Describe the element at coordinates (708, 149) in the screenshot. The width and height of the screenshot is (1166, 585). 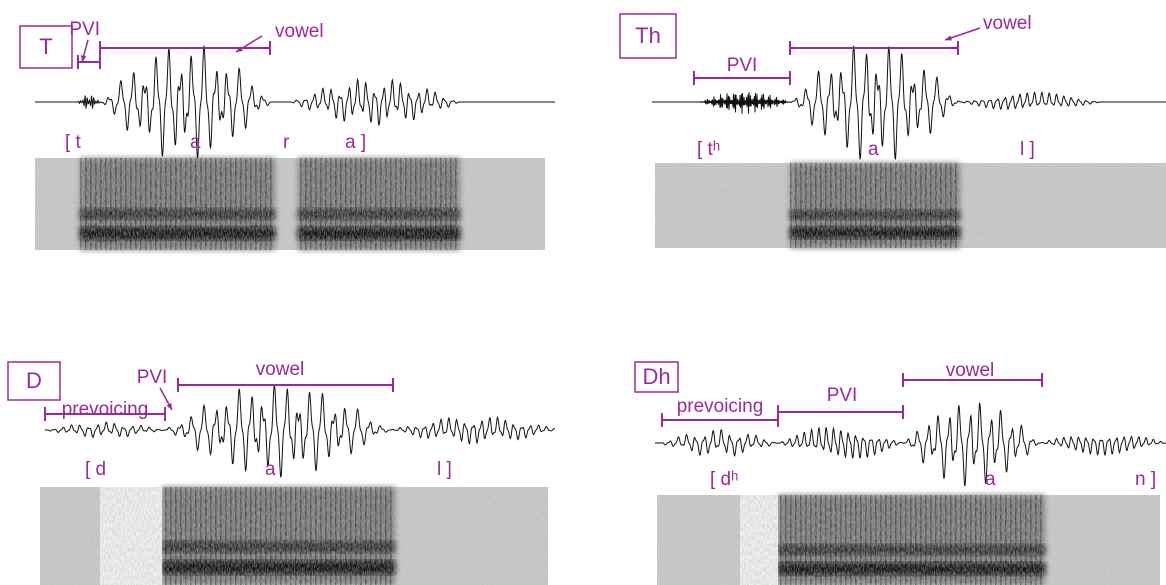
I see `transcription: [ tʰ` at that location.